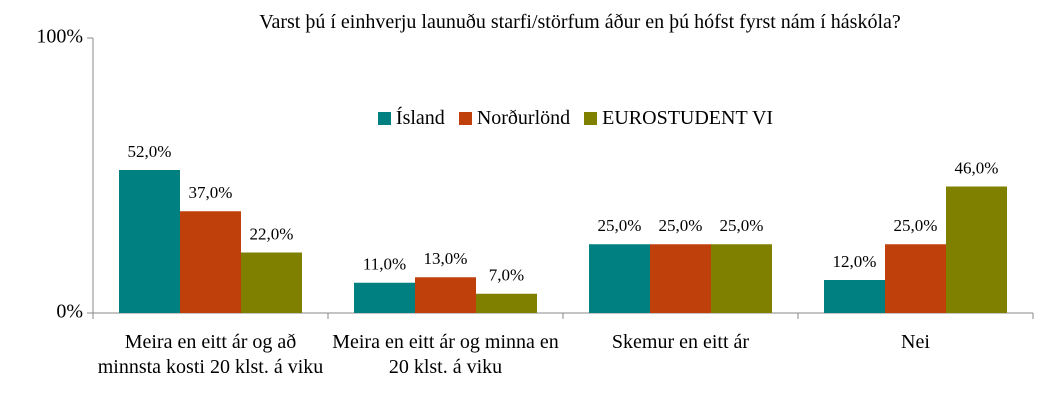  I want to click on value-label: 7,0%, so click(506, 275).